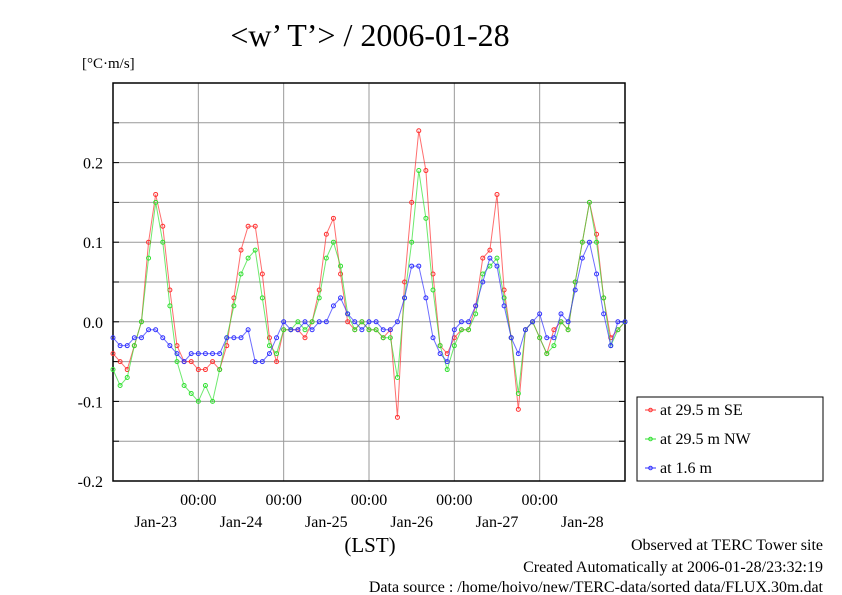  I want to click on y-tick-label: 0.0, so click(93, 323).